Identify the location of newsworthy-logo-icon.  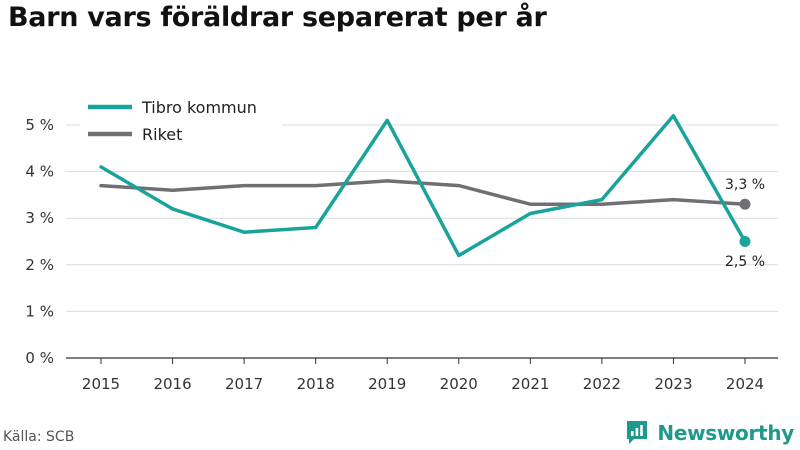
(637, 432).